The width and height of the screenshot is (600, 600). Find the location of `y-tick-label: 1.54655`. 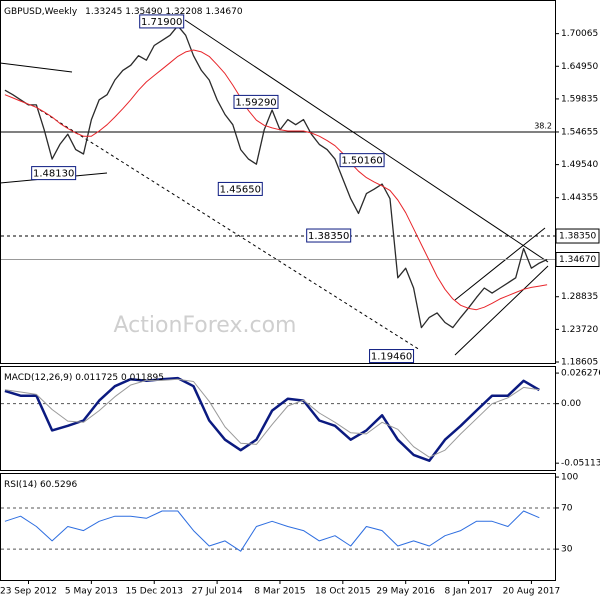

y-tick-label: 1.54655 is located at coordinates (579, 132).